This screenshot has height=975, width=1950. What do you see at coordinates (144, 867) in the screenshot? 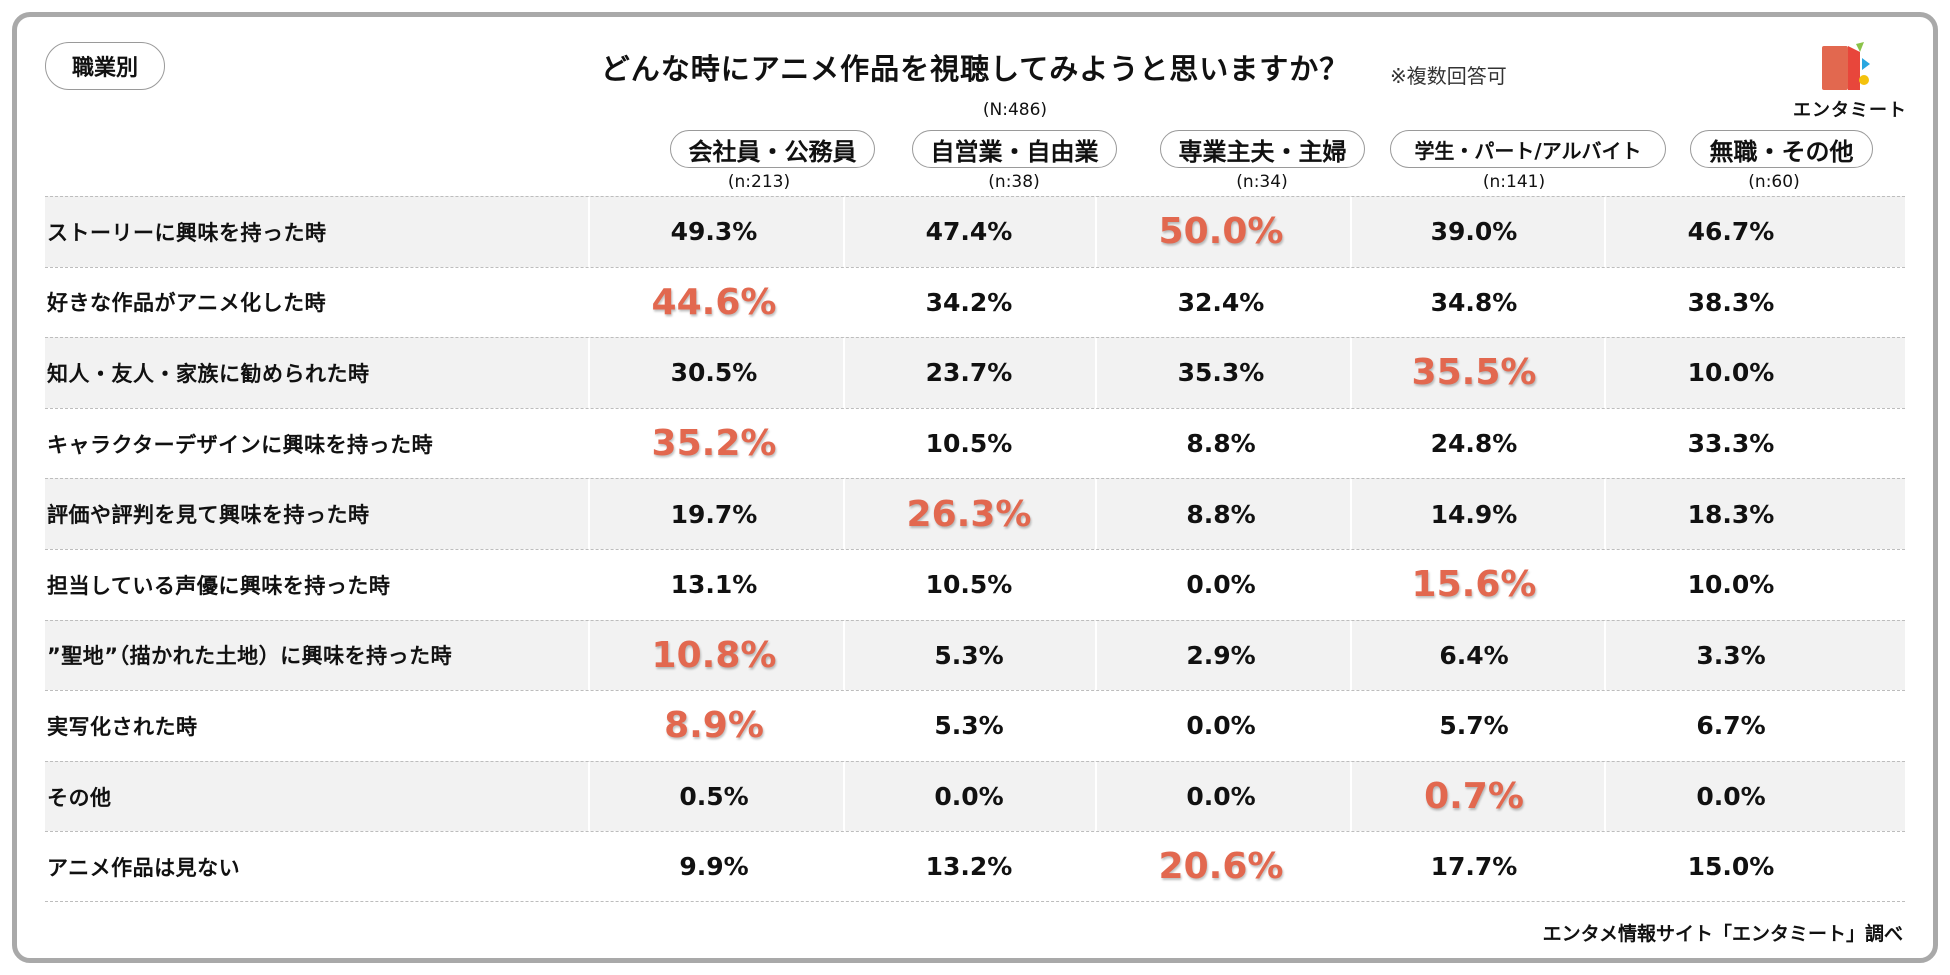
I see `row-label: アニメ作品は見ない` at bounding box center [144, 867].